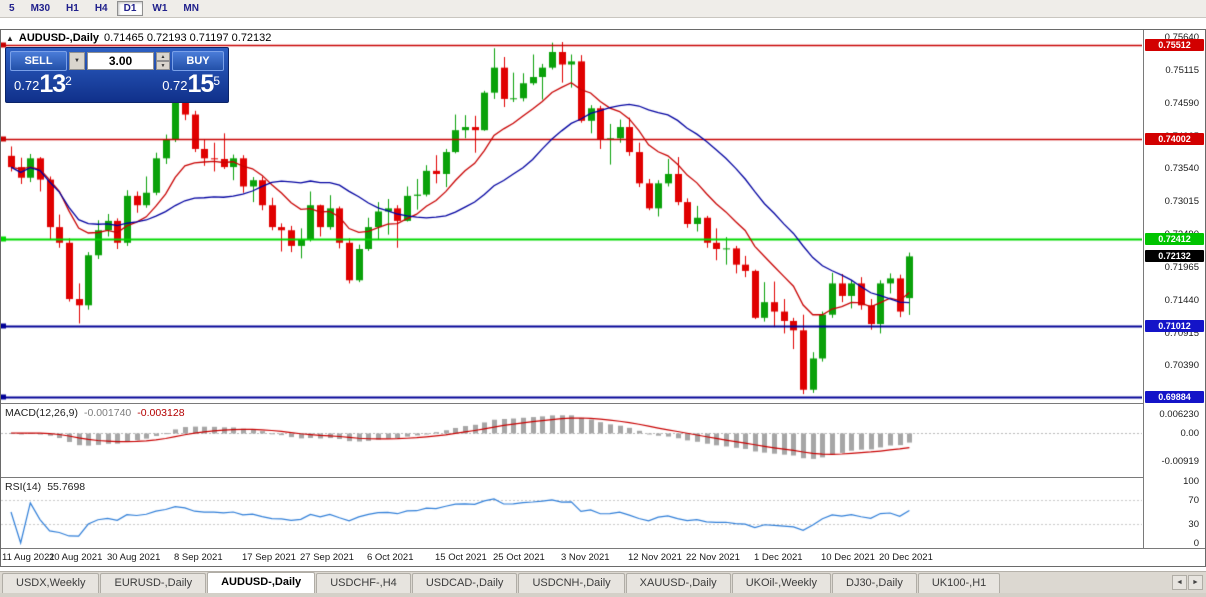 The width and height of the screenshot is (1206, 597). Describe the element at coordinates (906, 557) in the screenshot. I see `date-label: 20 Dec 2021` at that location.